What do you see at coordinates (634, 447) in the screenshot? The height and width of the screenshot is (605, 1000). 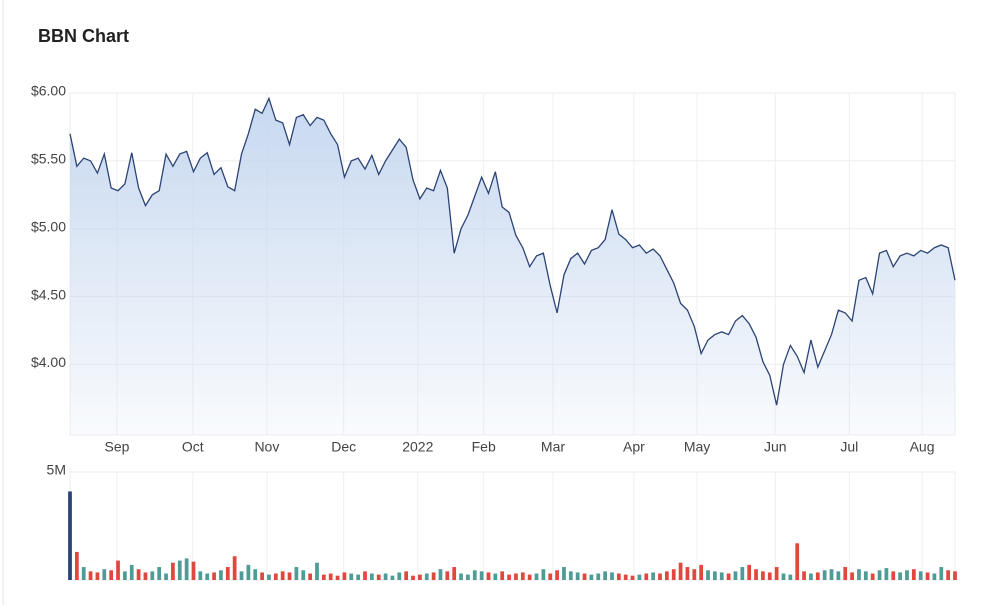 I see `x-tick-label: Apr` at bounding box center [634, 447].